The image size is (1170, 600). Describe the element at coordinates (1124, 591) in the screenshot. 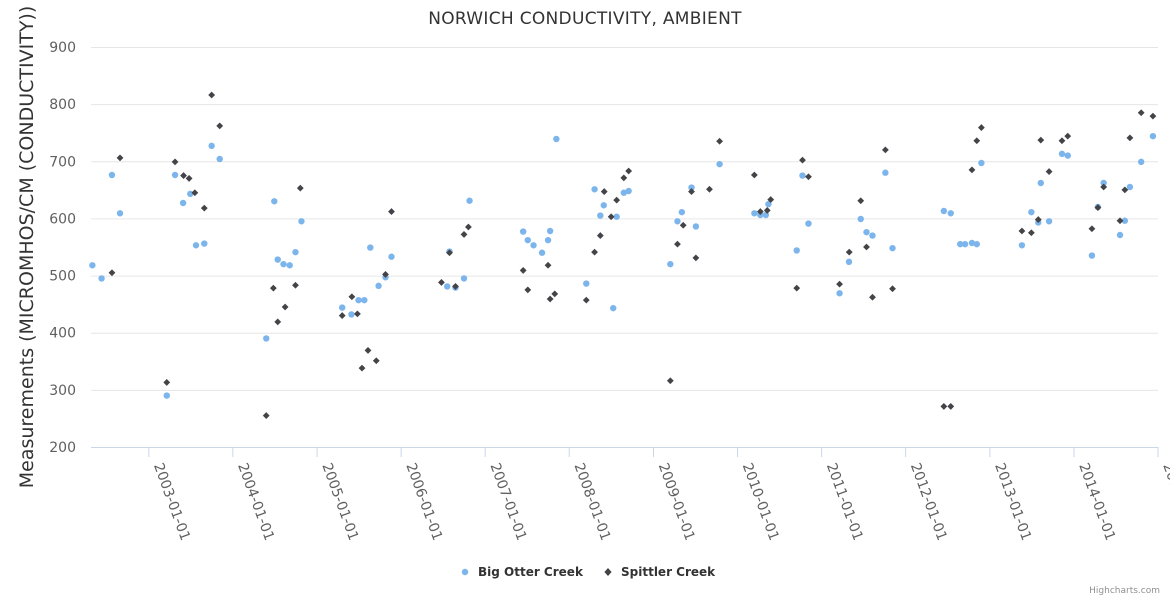

I see `highcharts-credit: Highcharts.com` at that location.